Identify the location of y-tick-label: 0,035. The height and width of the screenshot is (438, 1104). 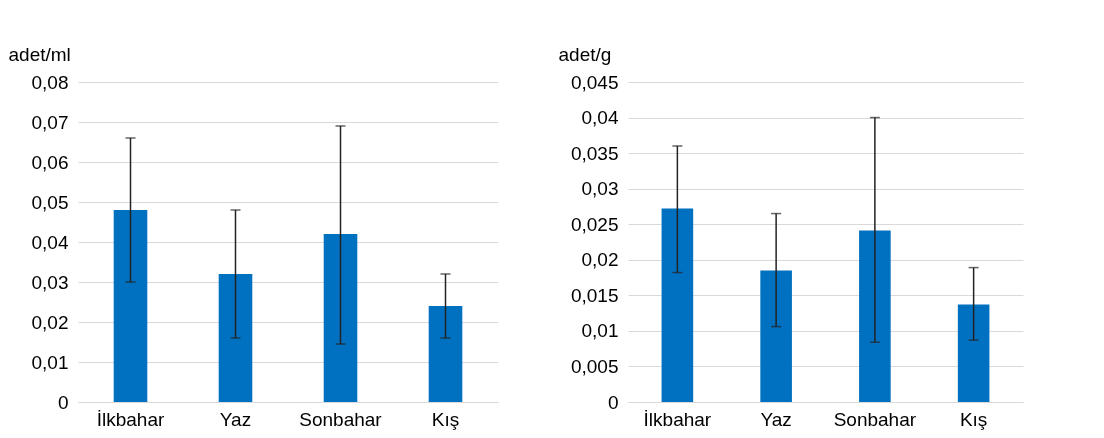
(594, 153).